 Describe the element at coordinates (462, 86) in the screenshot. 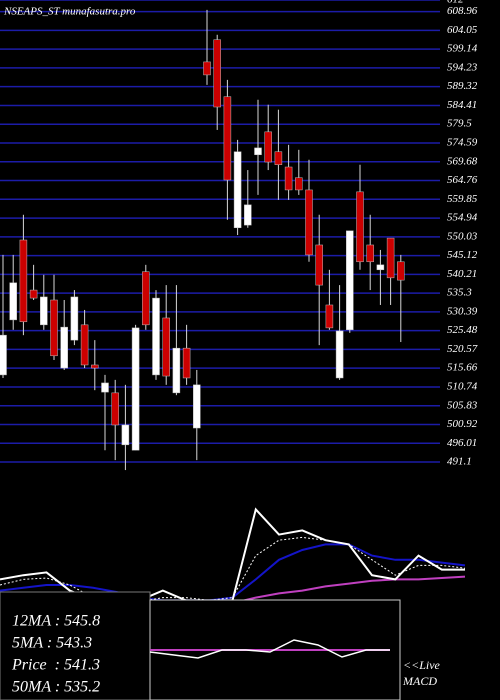

I see `y-tick-label: 589.32` at that location.